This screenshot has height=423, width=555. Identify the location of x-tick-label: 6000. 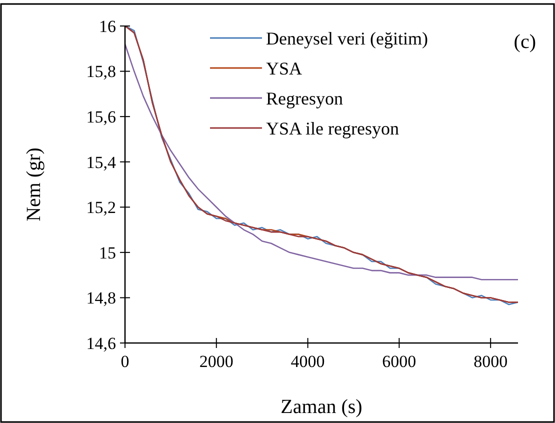
(399, 361).